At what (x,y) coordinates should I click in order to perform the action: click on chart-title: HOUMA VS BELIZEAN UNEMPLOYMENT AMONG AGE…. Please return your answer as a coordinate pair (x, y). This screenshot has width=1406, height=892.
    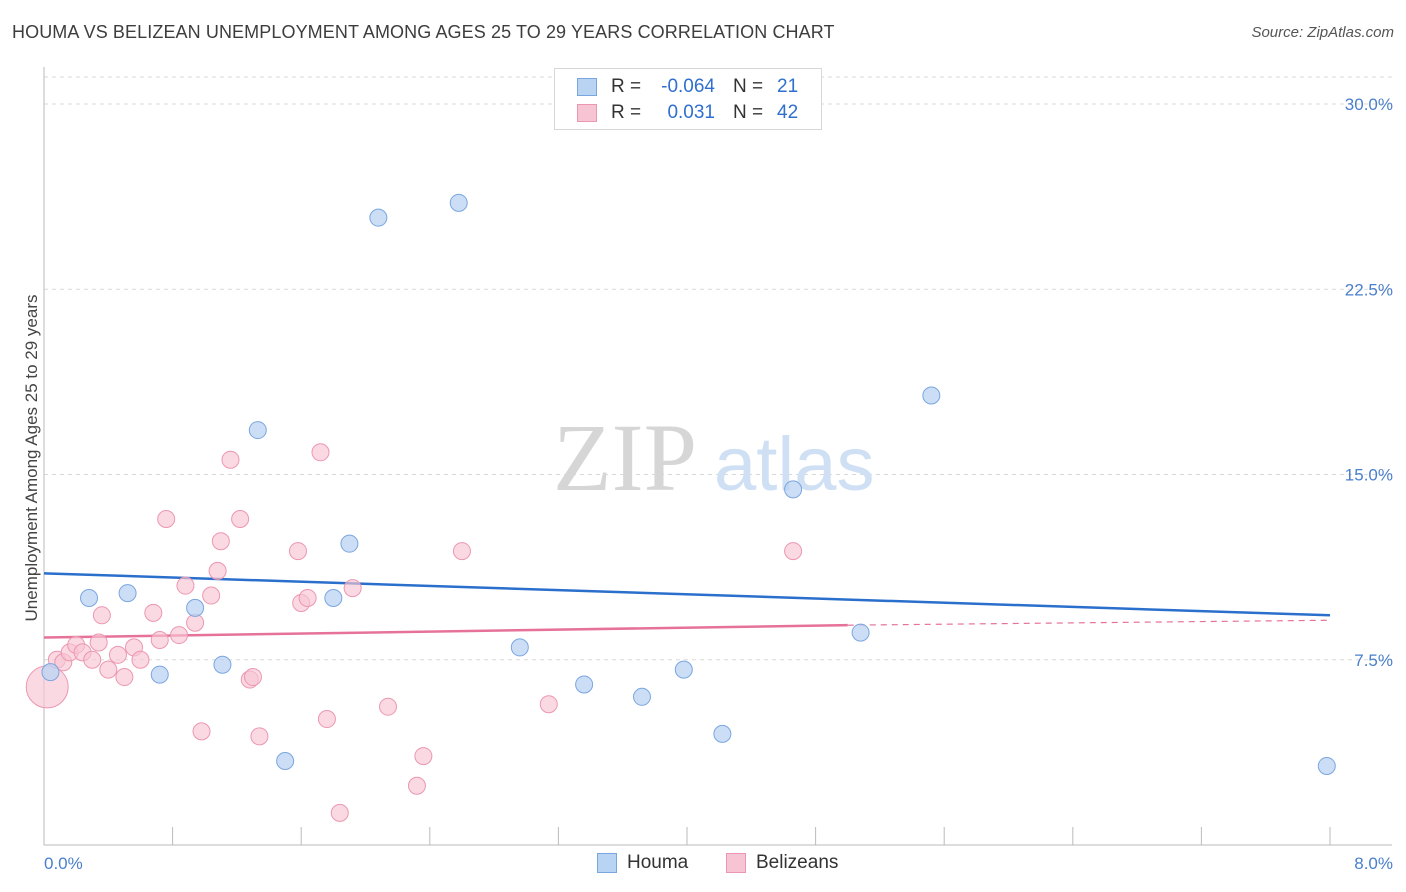
    Looking at the image, I should click on (423, 32).